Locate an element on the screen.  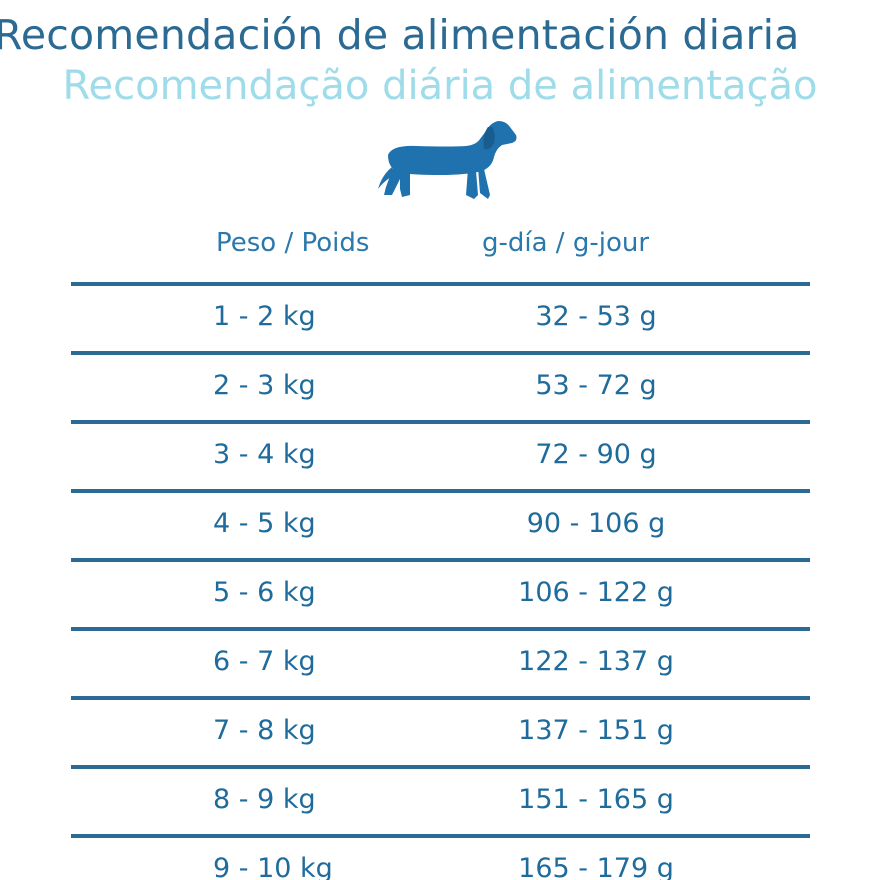
table-row: 6 - 7 kg 122 - 137 g is located at coordinates (440, 663).